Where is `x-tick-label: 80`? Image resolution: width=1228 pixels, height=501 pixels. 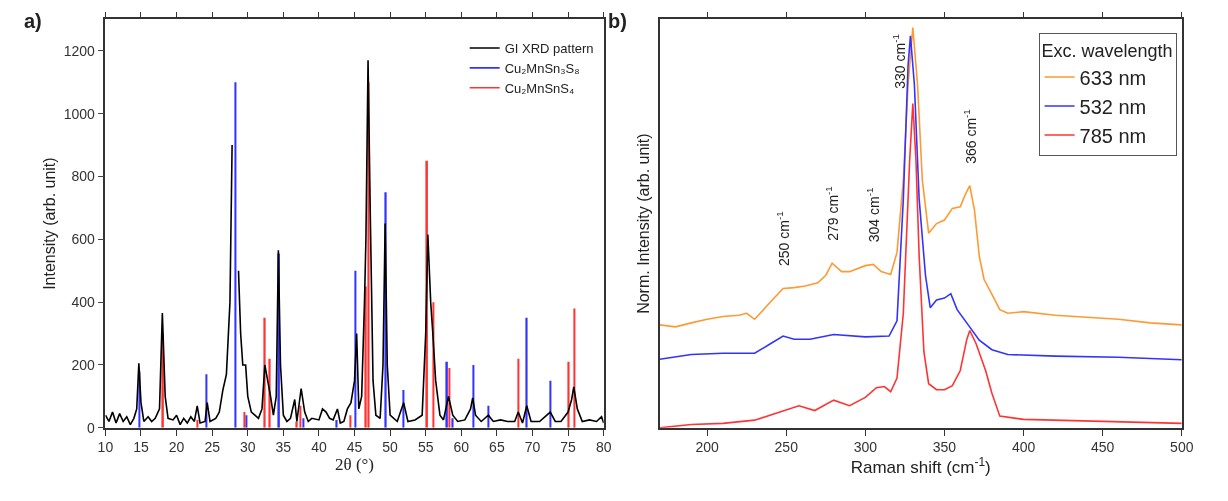
x-tick-label: 80 is located at coordinates (603, 447).